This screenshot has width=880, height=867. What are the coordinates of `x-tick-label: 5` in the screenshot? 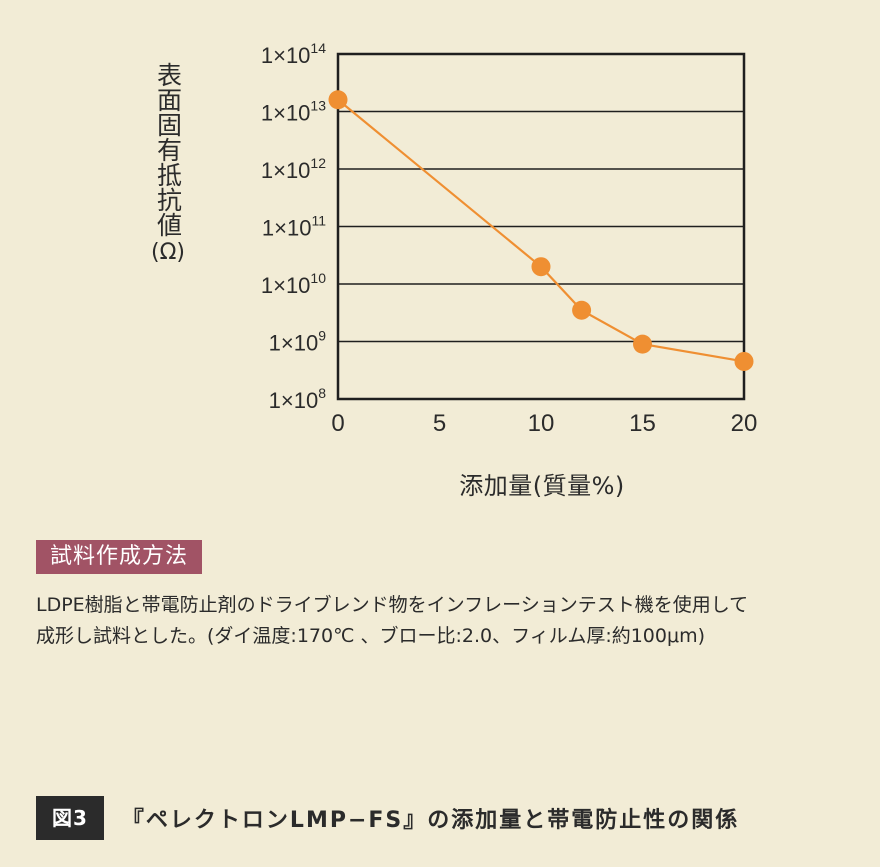 It's located at (439, 423).